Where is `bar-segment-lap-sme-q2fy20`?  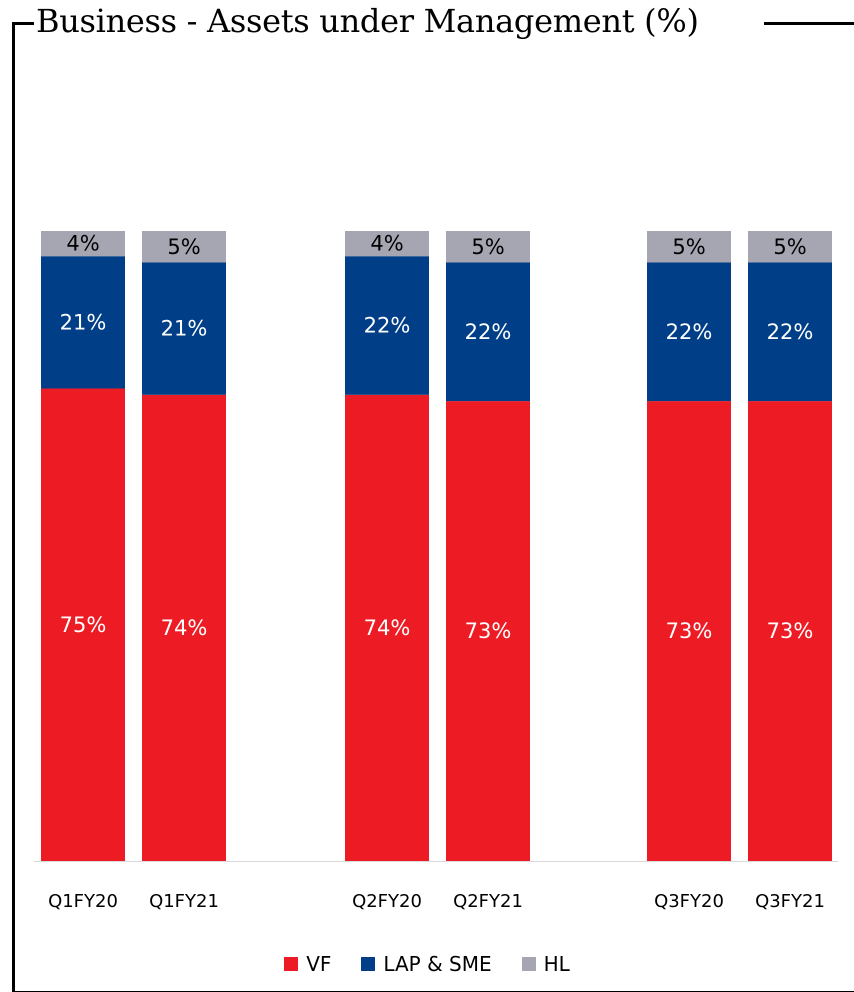
bar-segment-lap-sme-q2fy20 is located at coordinates (387, 325).